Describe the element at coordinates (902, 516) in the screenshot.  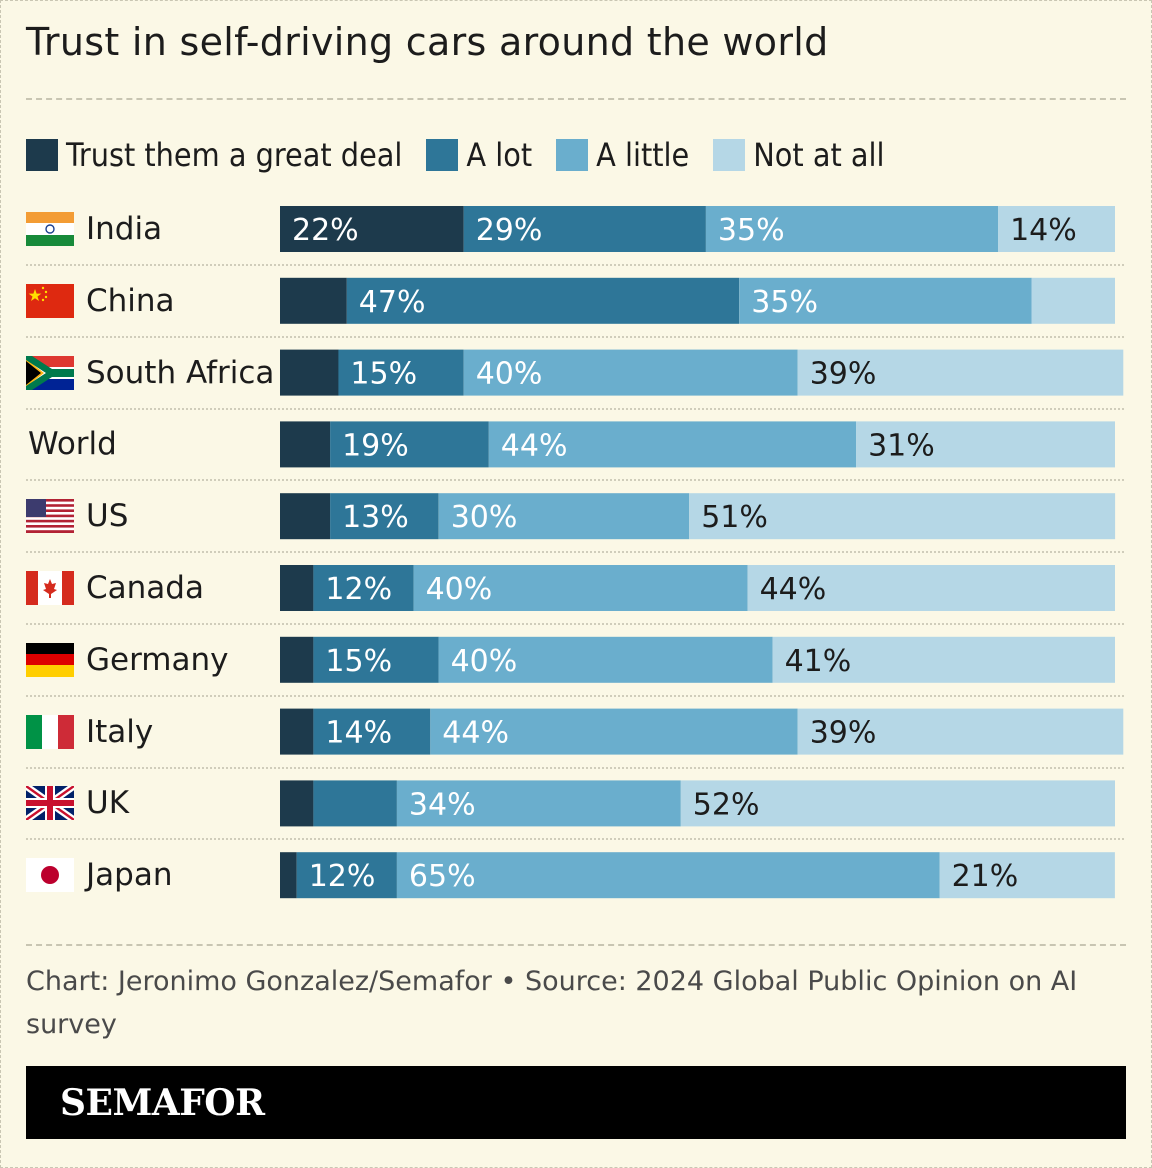
I see `bar-segment-us-not-at-all` at that location.